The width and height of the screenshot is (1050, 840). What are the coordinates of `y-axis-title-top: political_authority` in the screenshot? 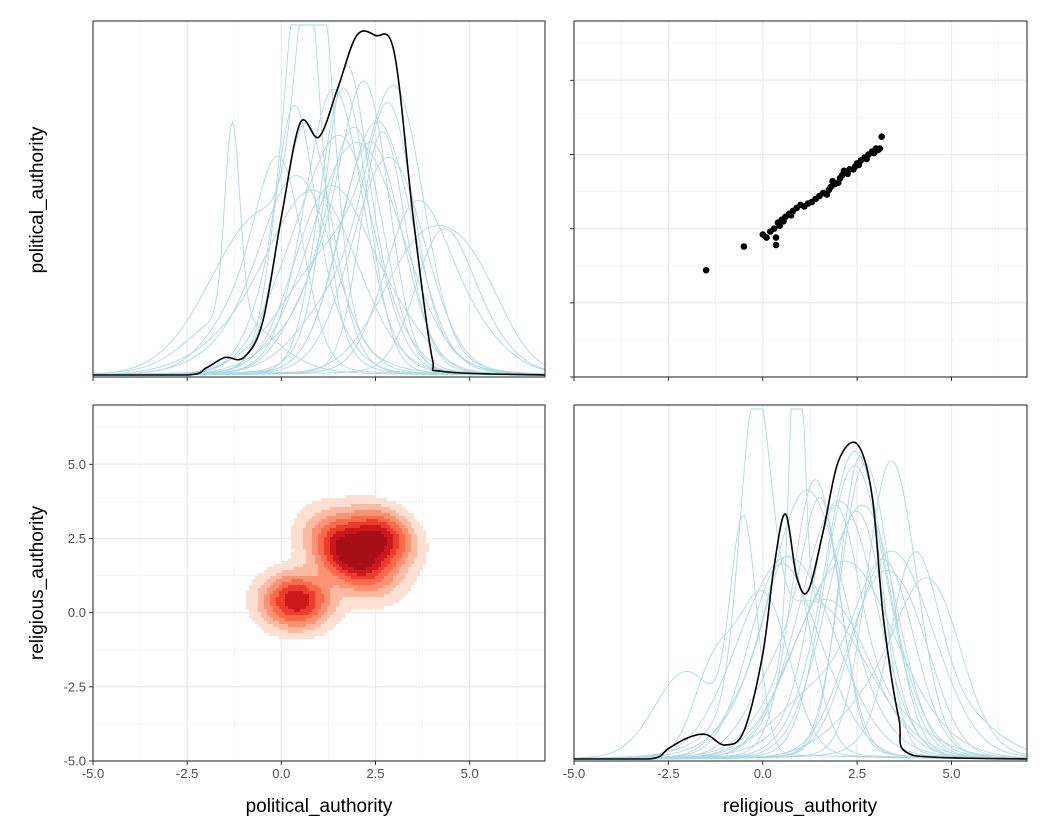 It's located at (37, 199).